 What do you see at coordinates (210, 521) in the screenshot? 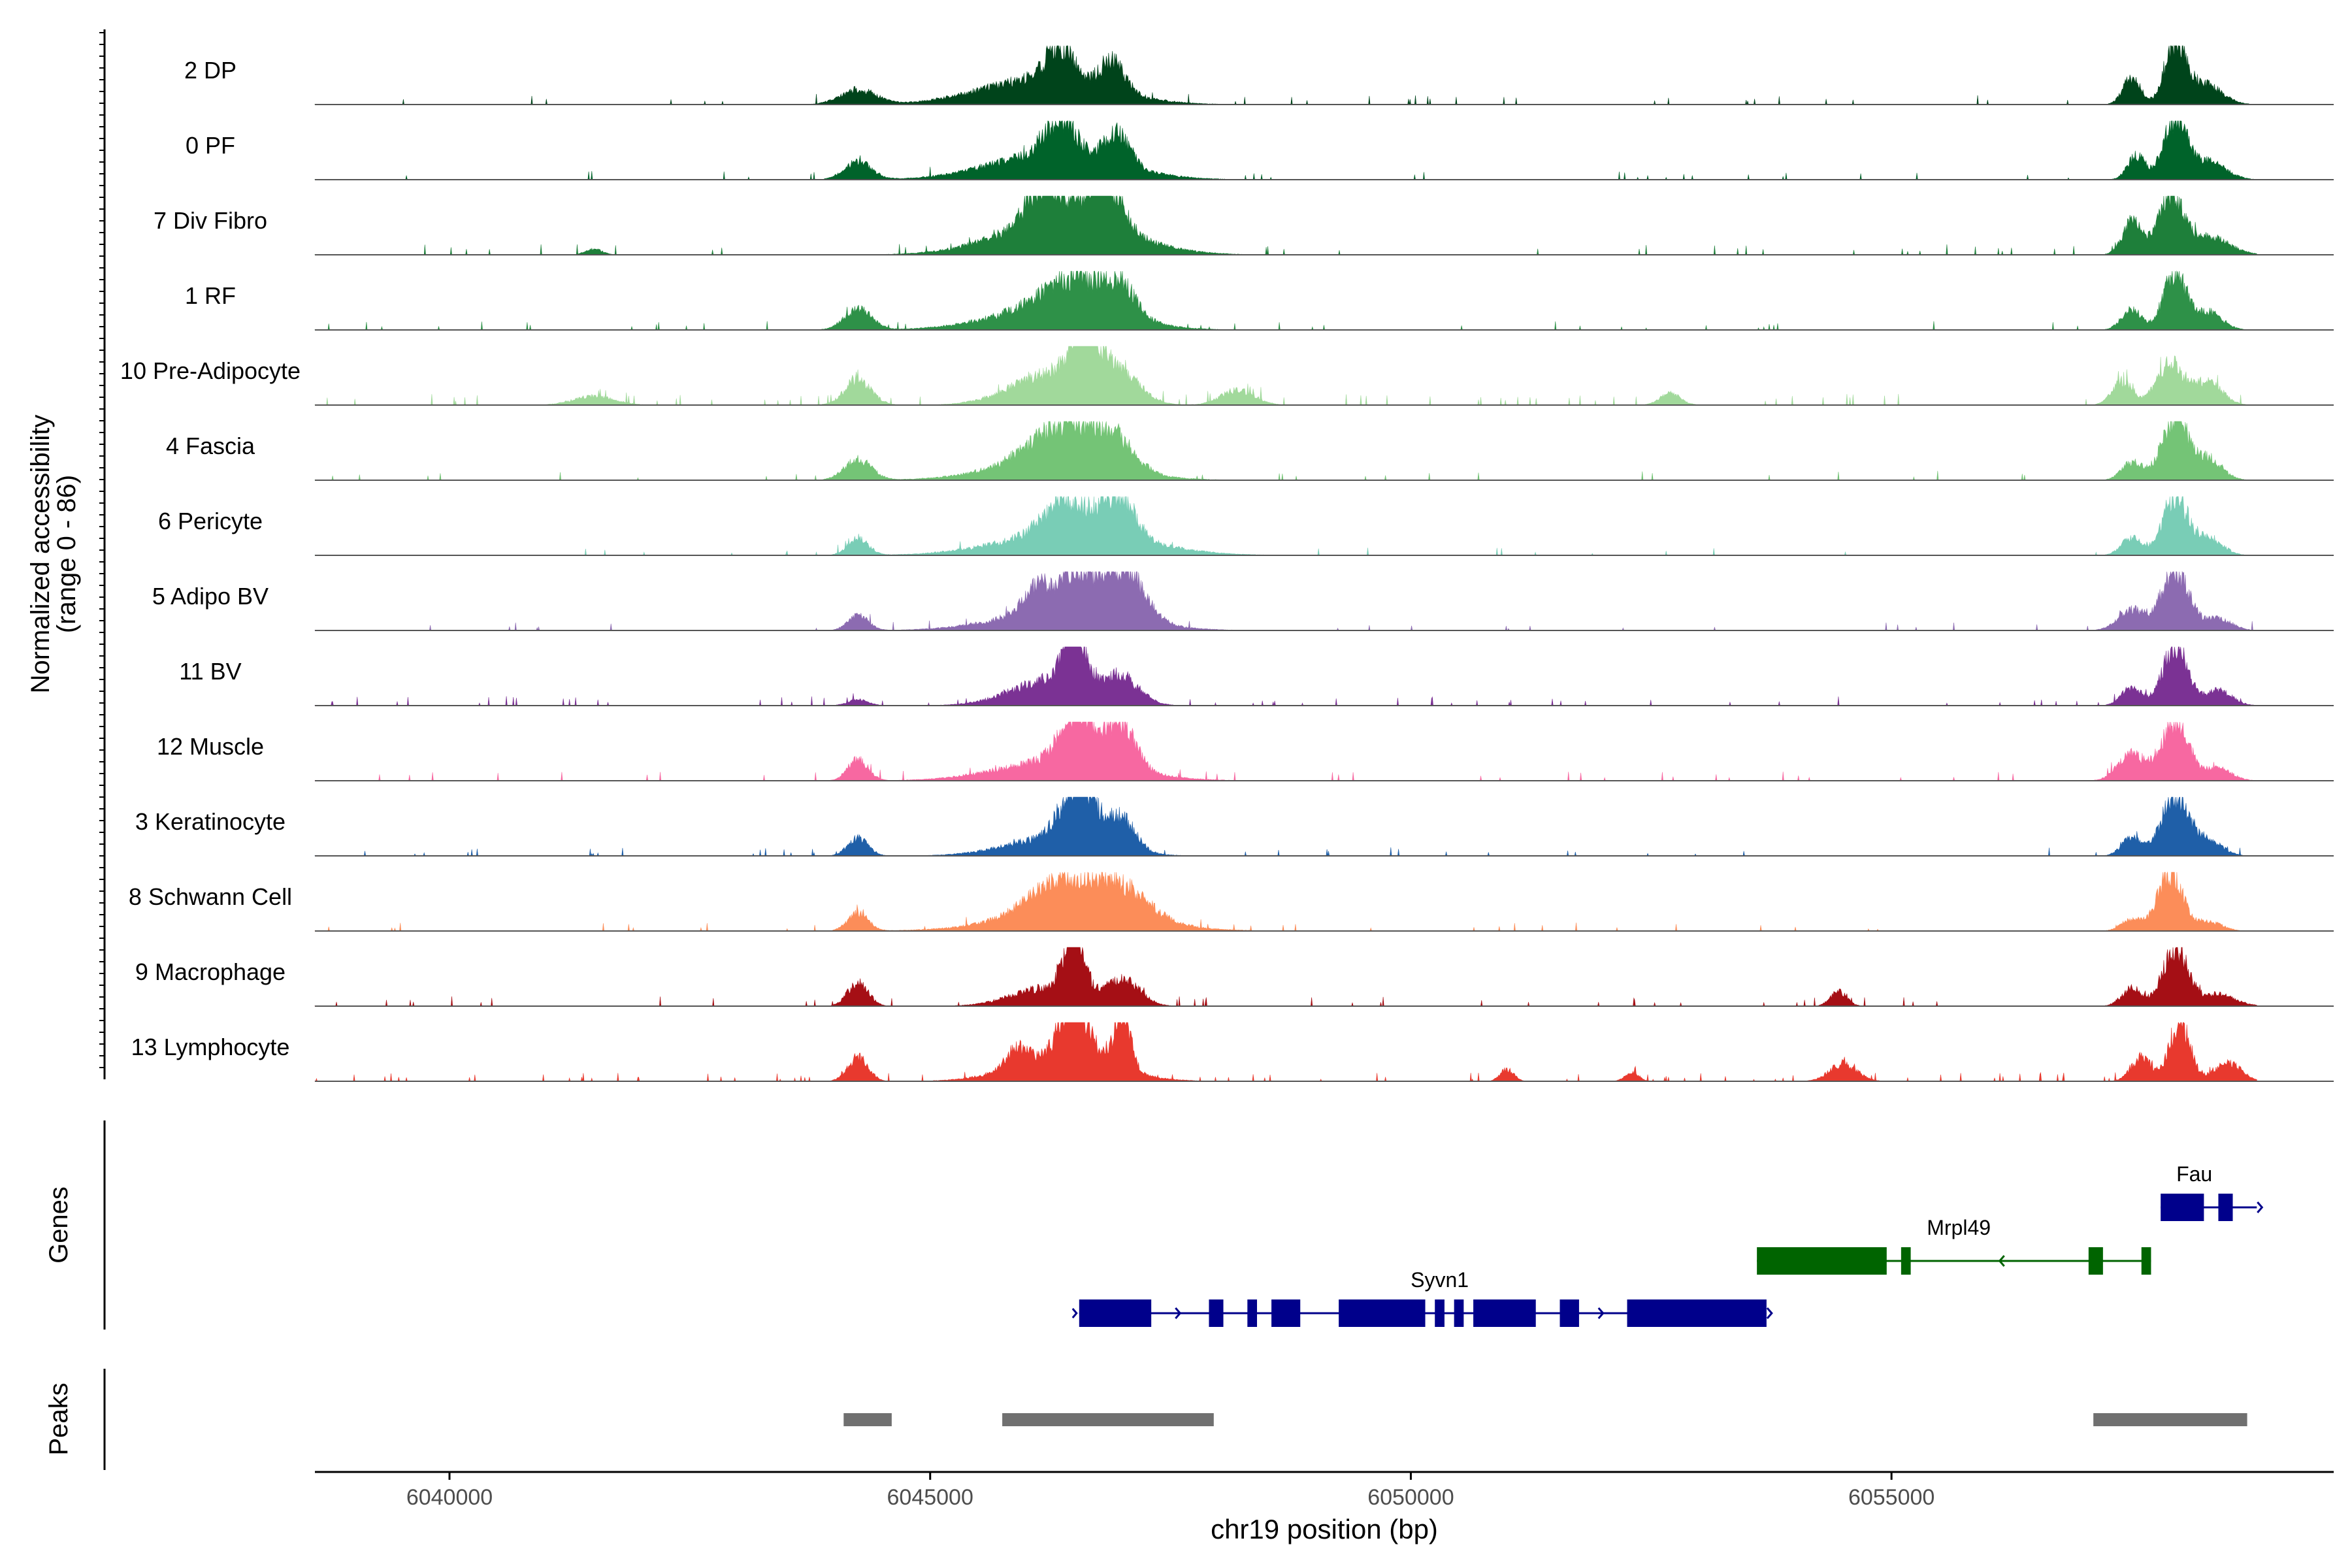
I see `track-label: 6 Pericyte` at bounding box center [210, 521].